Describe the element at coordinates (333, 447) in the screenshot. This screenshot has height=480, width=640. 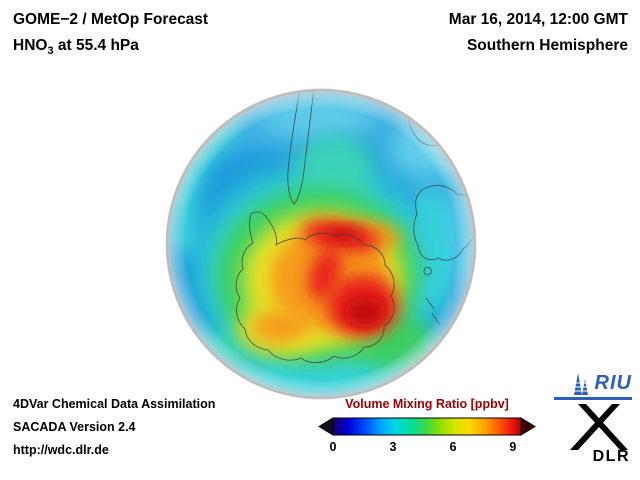
I see `colorbar-tick-0: 0` at that location.